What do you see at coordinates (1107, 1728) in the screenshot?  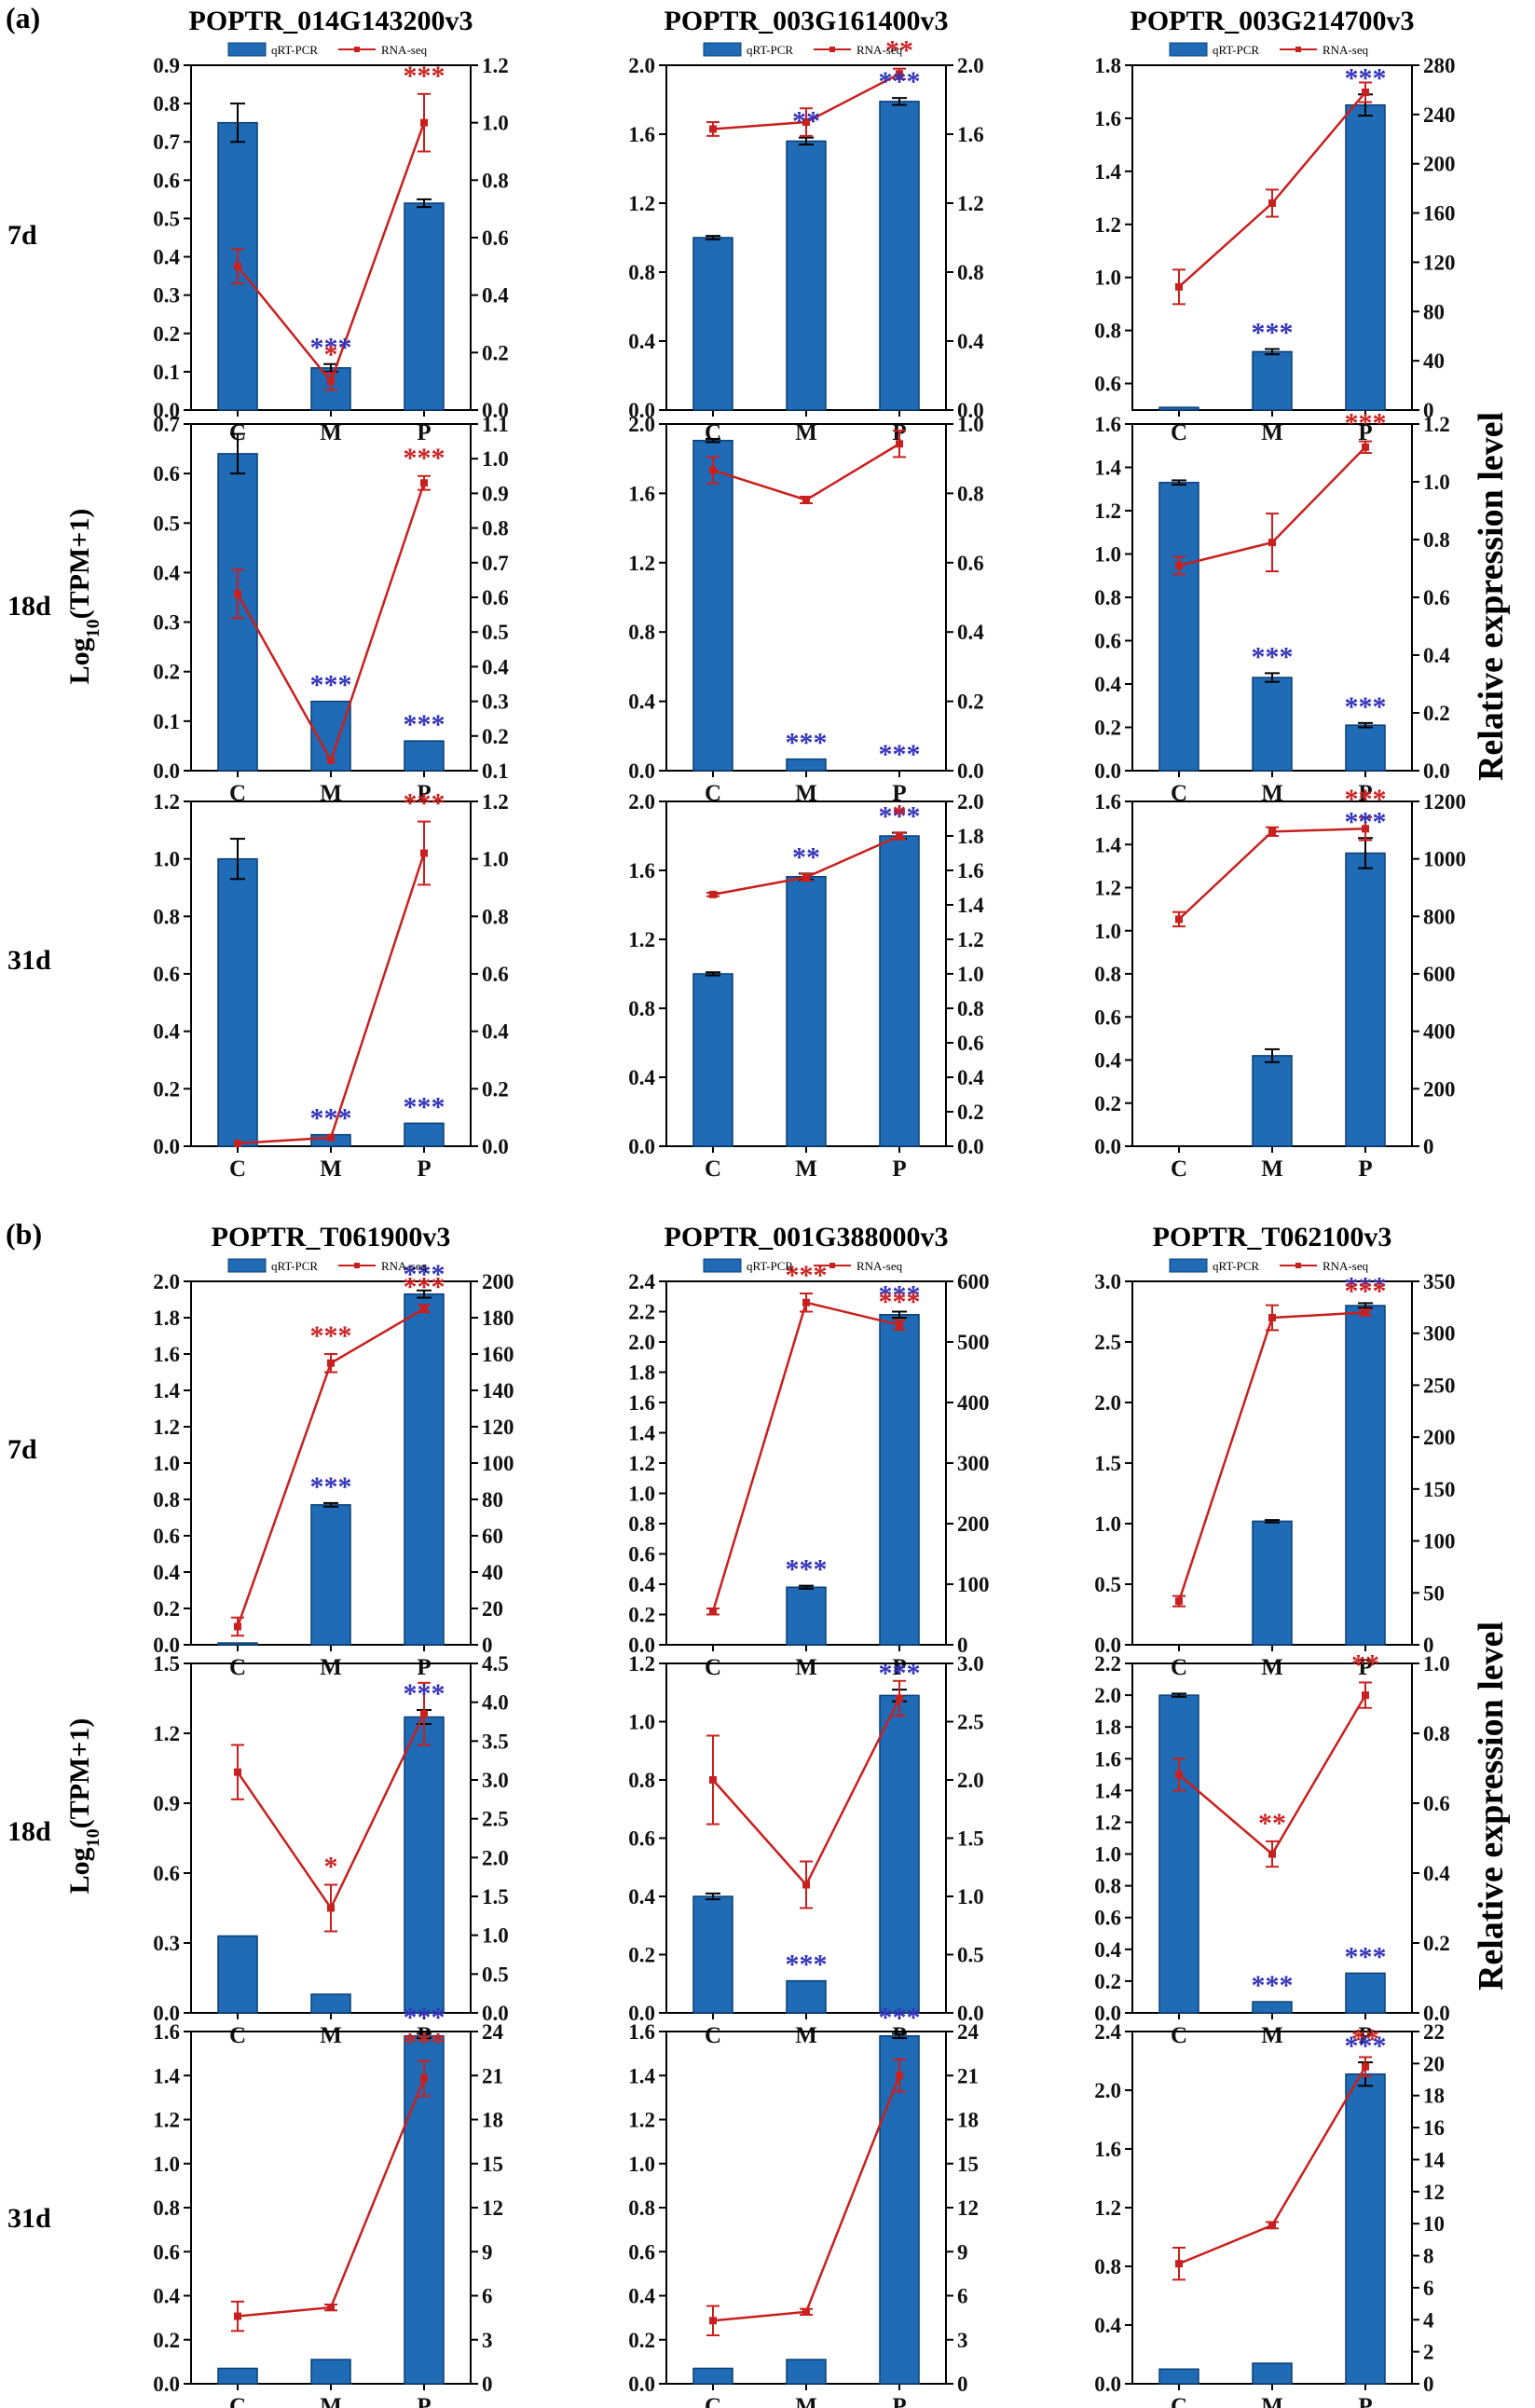 I see `left-tick-label: 1.8` at bounding box center [1107, 1728].